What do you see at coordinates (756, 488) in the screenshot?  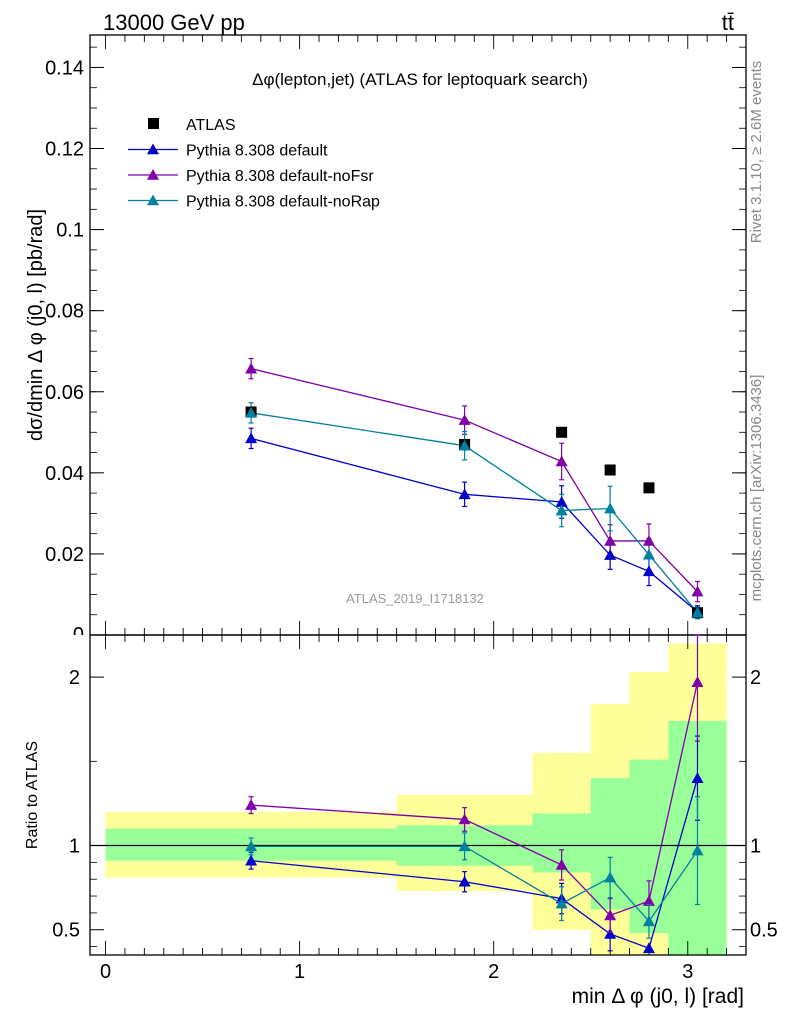 I see `mcplots-label: mcplots.cern.ch [arXiv:1306.3436]` at bounding box center [756, 488].